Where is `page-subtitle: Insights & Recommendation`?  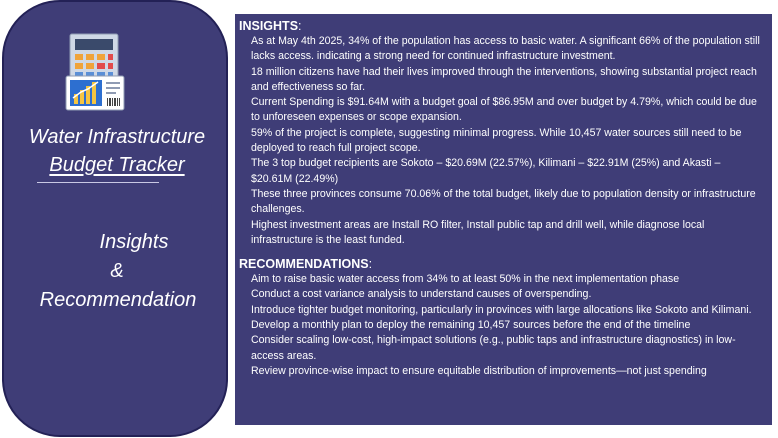
page-subtitle: Insights & Recommendation is located at coordinates (117, 271).